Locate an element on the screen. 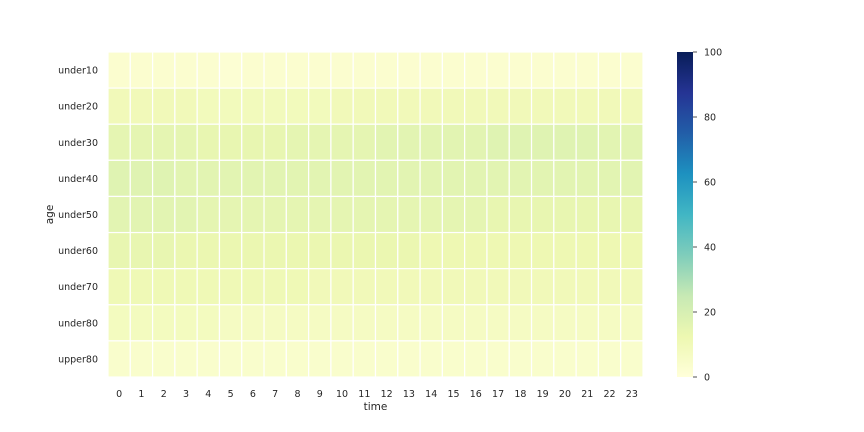  x-tick-label: 7 is located at coordinates (275, 394).